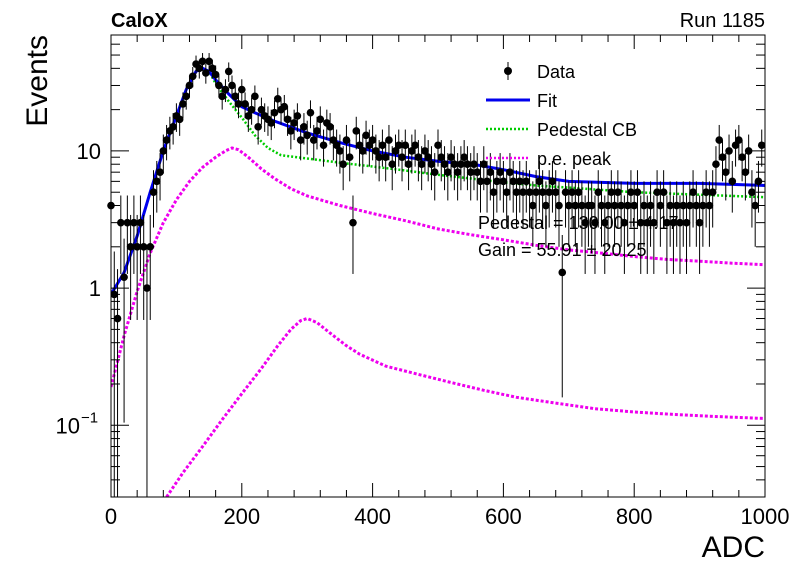 This screenshot has width=796, height=572. I want to click on legend-item-pe: p.e. peak, so click(549, 159).